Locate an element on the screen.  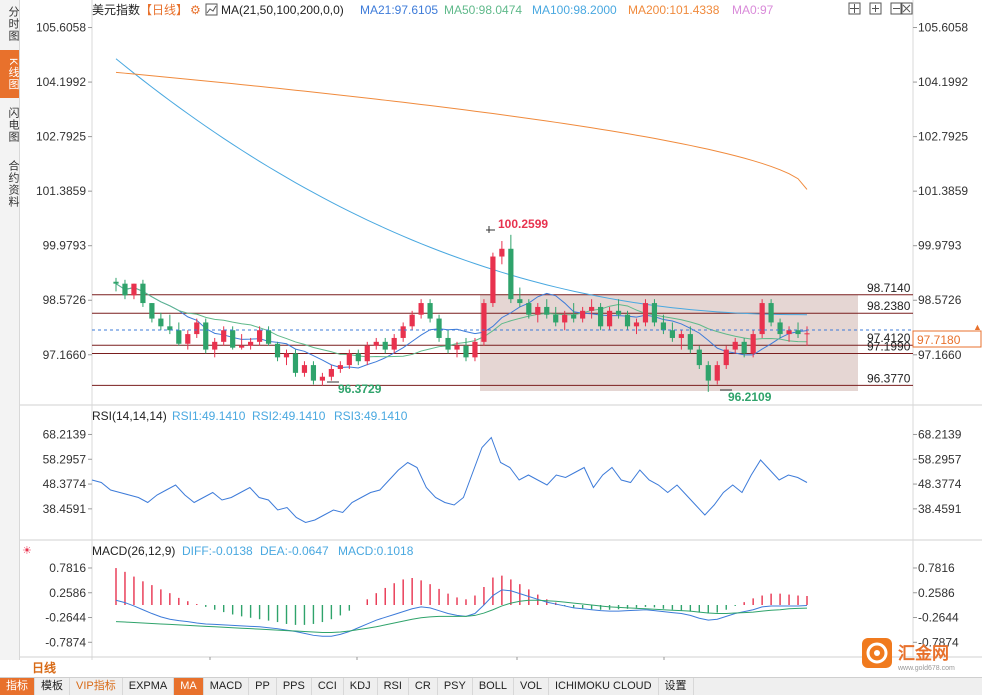
toolbar-item-设置: 设置 is located at coordinates (676, 686).